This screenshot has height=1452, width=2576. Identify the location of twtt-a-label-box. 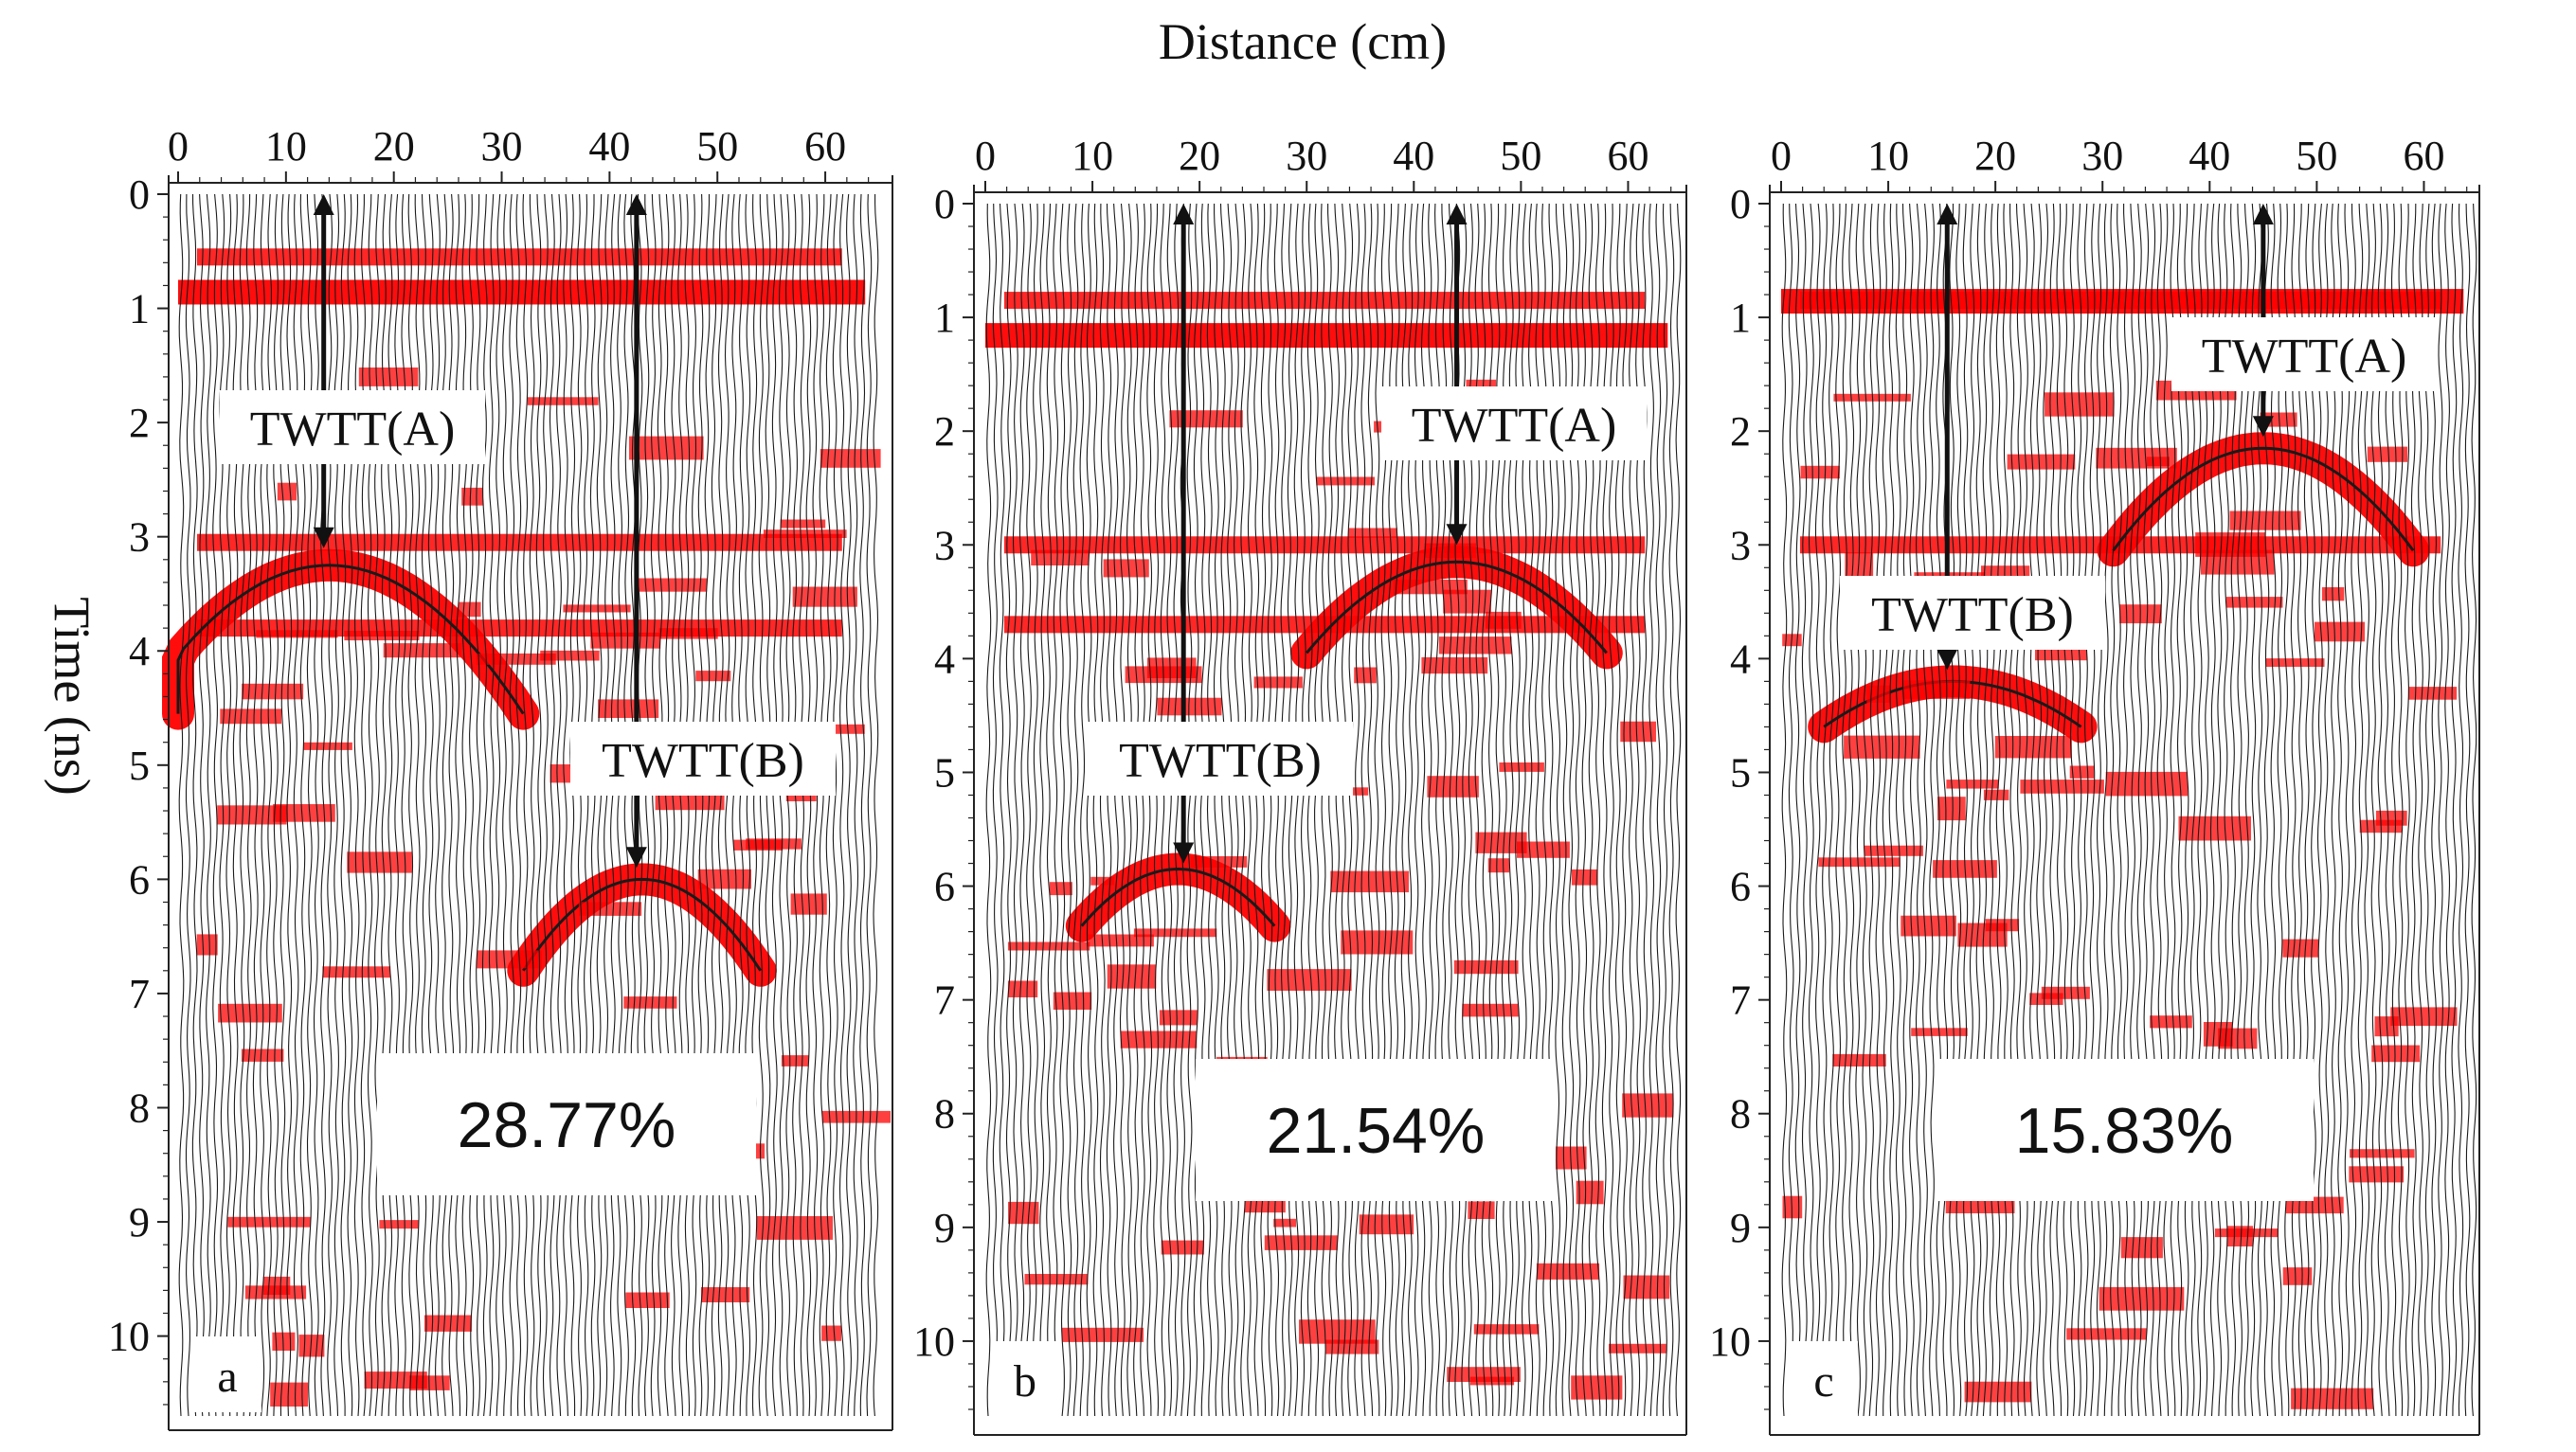
(2304, 354).